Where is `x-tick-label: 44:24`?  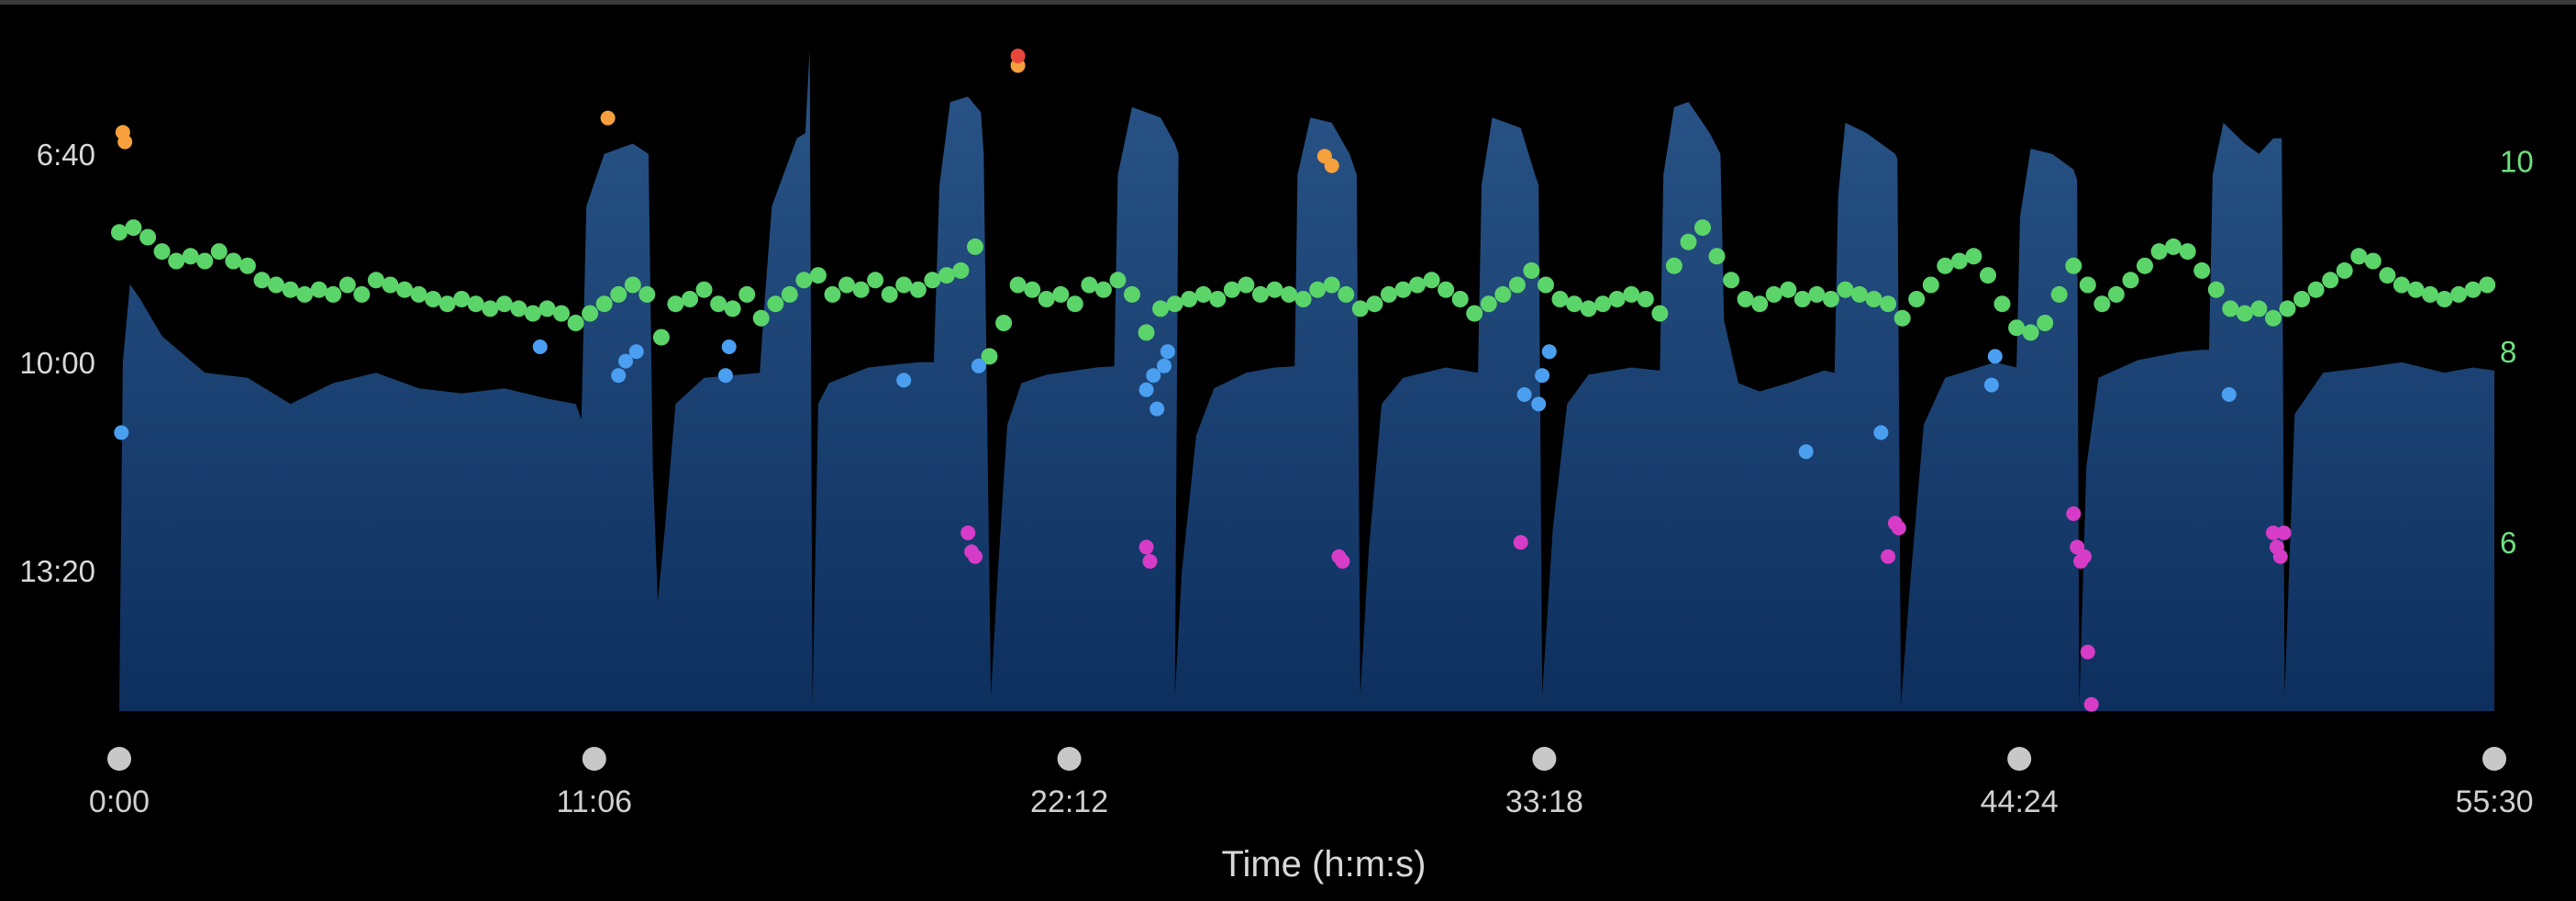 x-tick-label: 44:24 is located at coordinates (2020, 801).